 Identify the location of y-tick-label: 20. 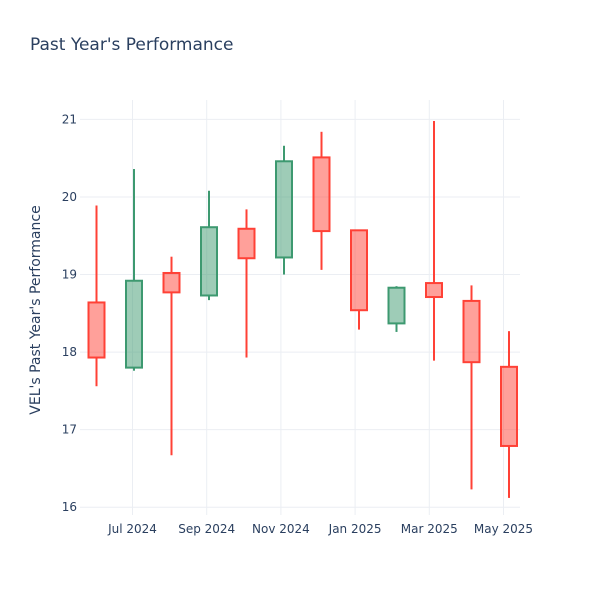
(69, 197).